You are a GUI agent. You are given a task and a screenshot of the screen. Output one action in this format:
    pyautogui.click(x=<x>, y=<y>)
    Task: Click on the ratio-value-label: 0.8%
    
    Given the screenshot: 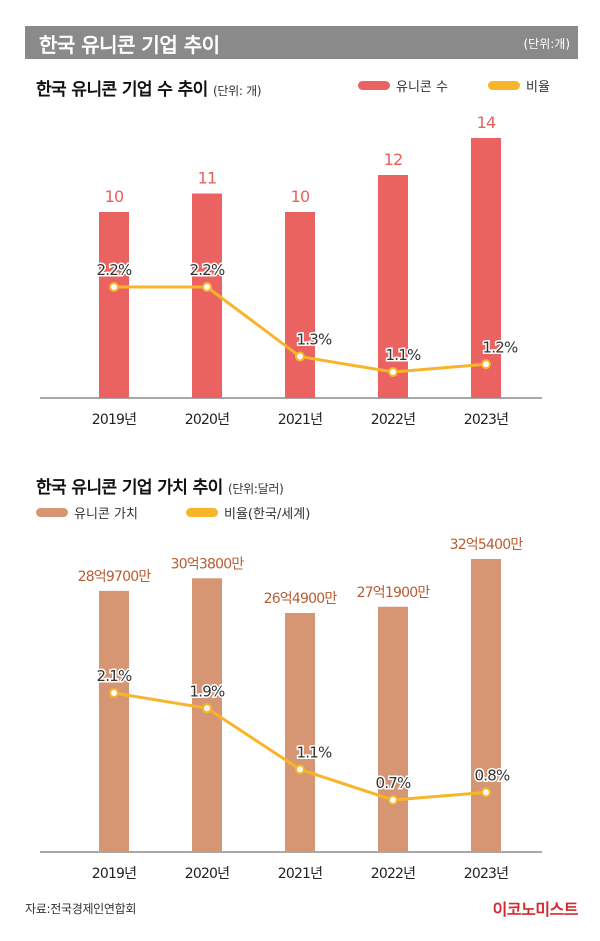 What is the action you would take?
    pyautogui.click(x=492, y=775)
    